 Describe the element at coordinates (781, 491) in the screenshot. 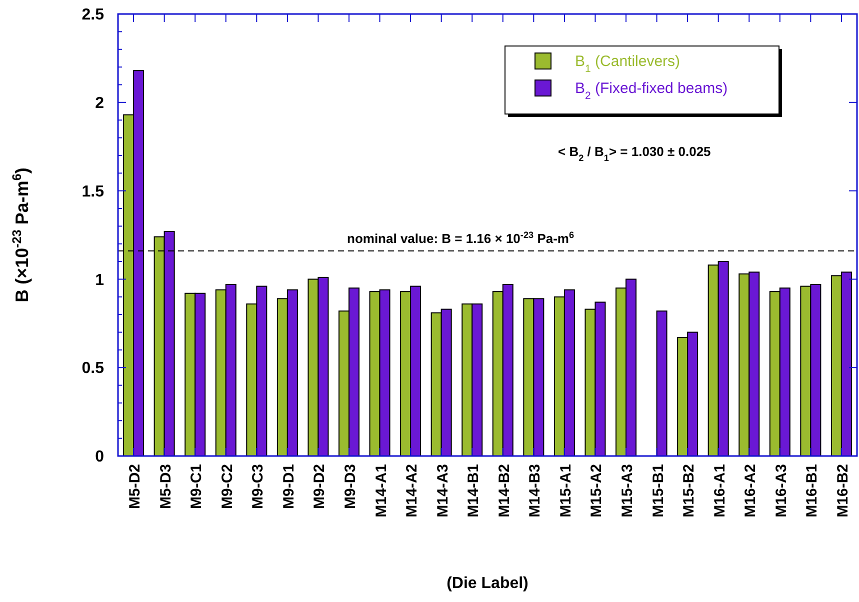

I see `x-tick-label: M16-A3` at that location.